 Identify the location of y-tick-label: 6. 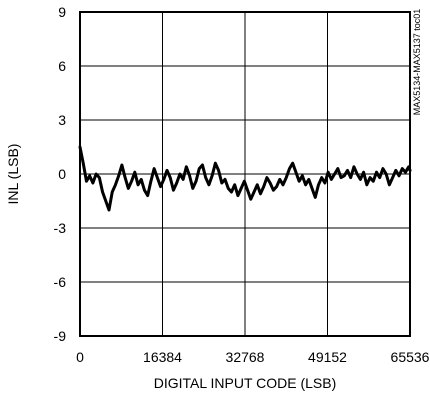
(62, 66).